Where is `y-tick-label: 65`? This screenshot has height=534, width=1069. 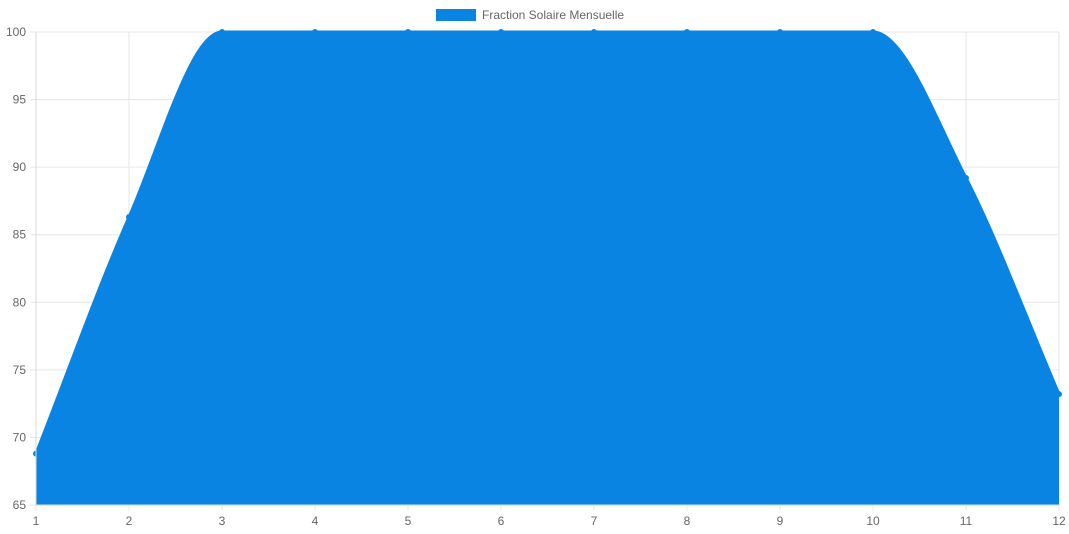
y-tick-label: 65 is located at coordinates (20, 505).